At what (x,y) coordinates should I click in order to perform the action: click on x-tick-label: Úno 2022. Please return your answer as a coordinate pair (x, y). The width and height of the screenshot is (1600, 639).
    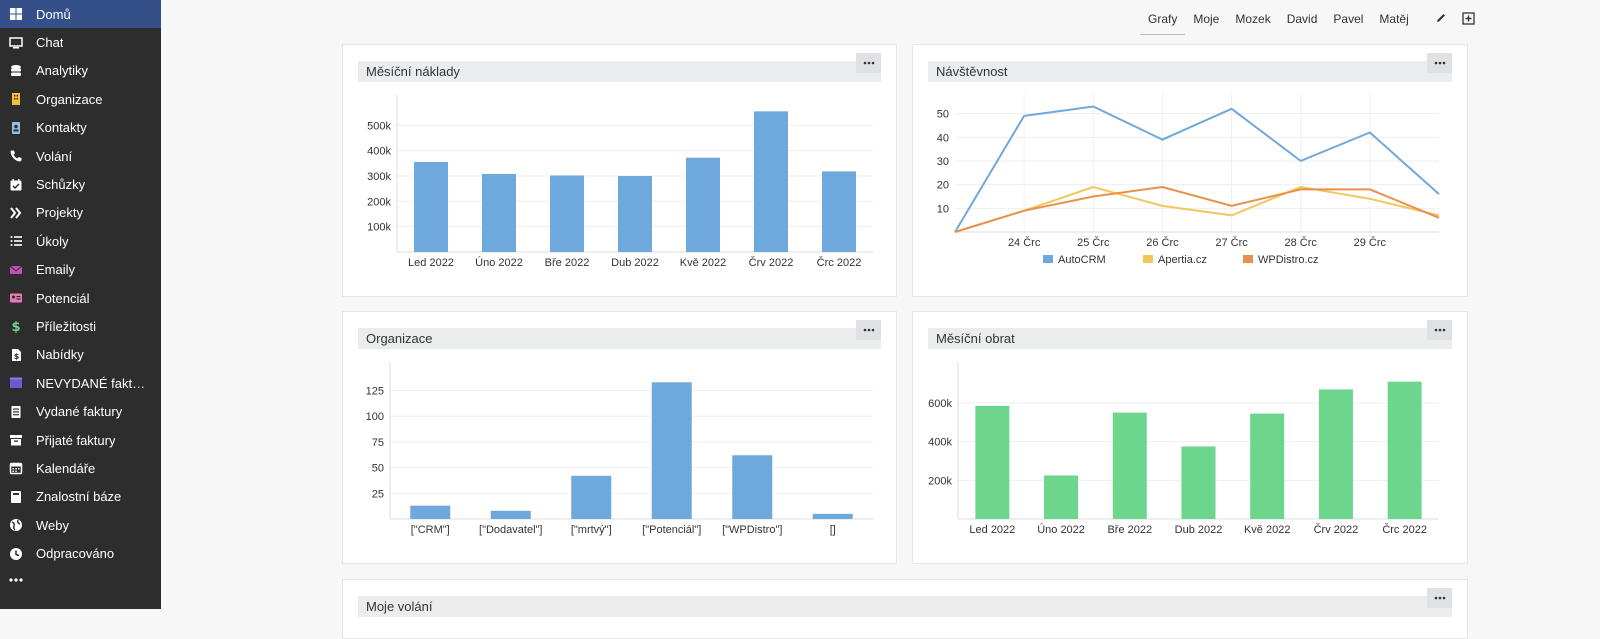
    Looking at the image, I should click on (1061, 529).